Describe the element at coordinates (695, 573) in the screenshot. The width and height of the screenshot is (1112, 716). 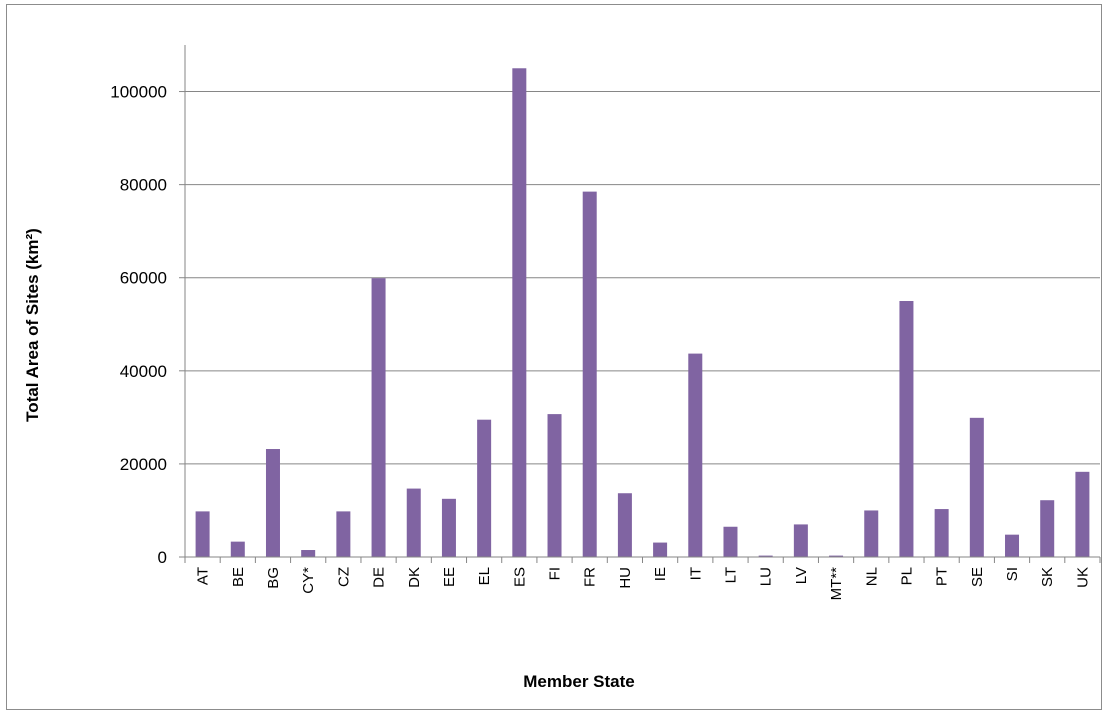
I see `x-tick-label: IT` at that location.